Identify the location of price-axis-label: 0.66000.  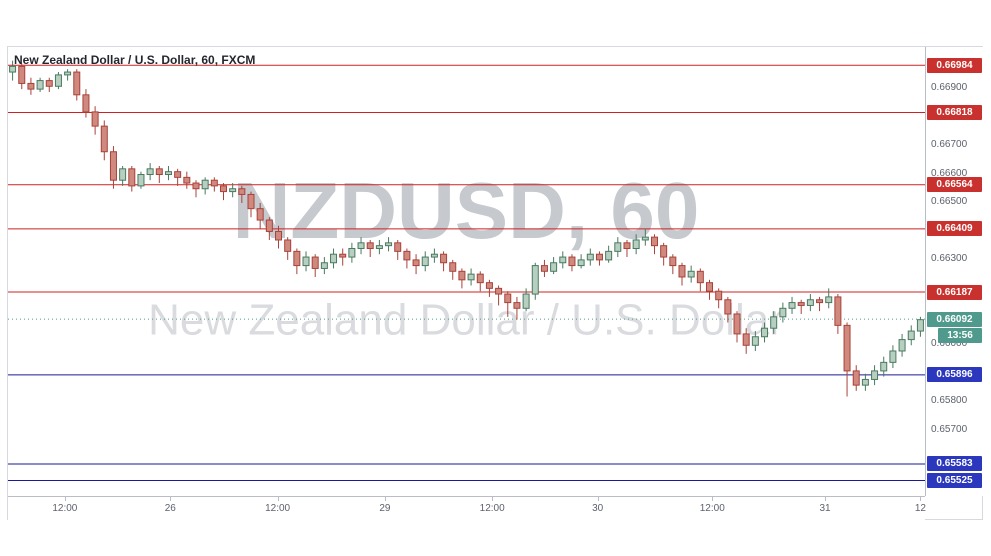
(949, 344).